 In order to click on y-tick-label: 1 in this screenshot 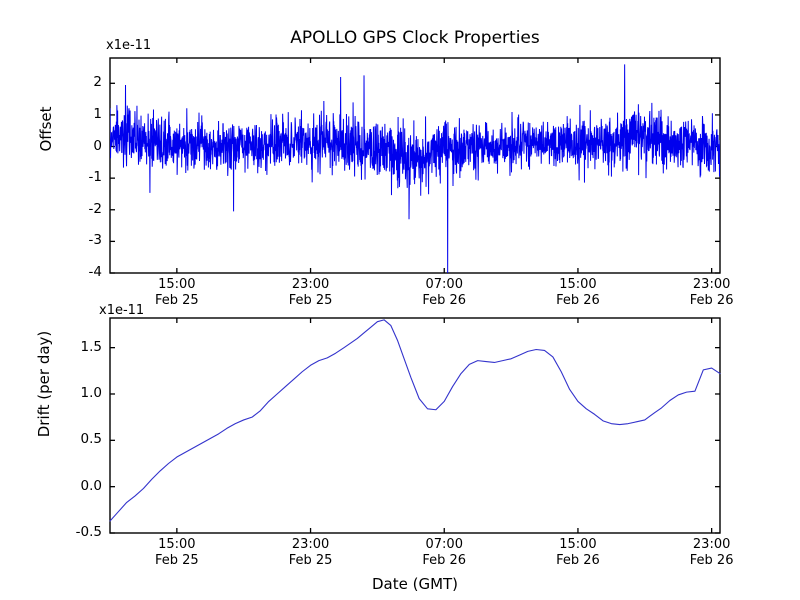, I will do `click(97, 113)`.